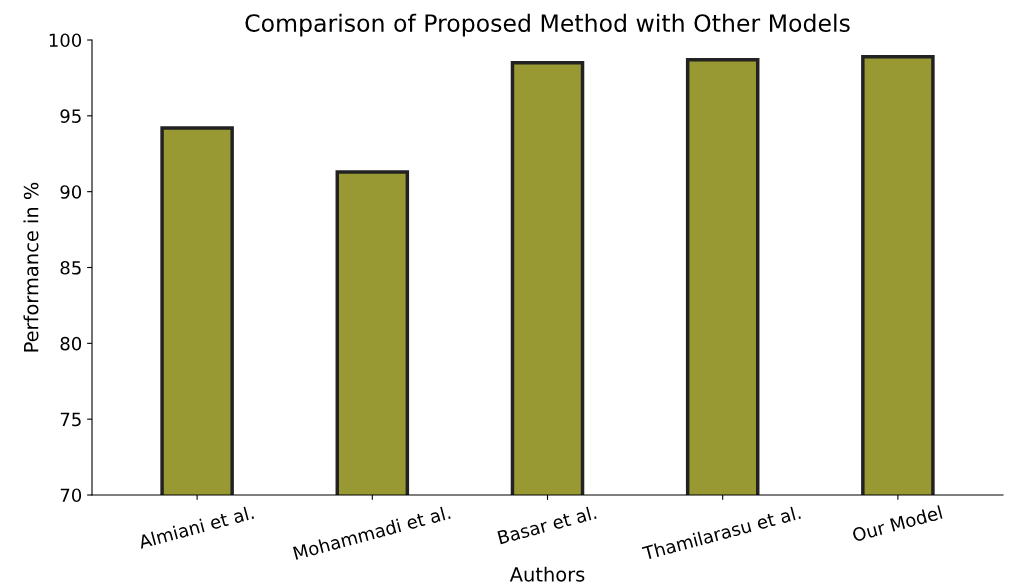  Describe the element at coordinates (31, 267) in the screenshot. I see `y-axis-title: Performance in %` at that location.